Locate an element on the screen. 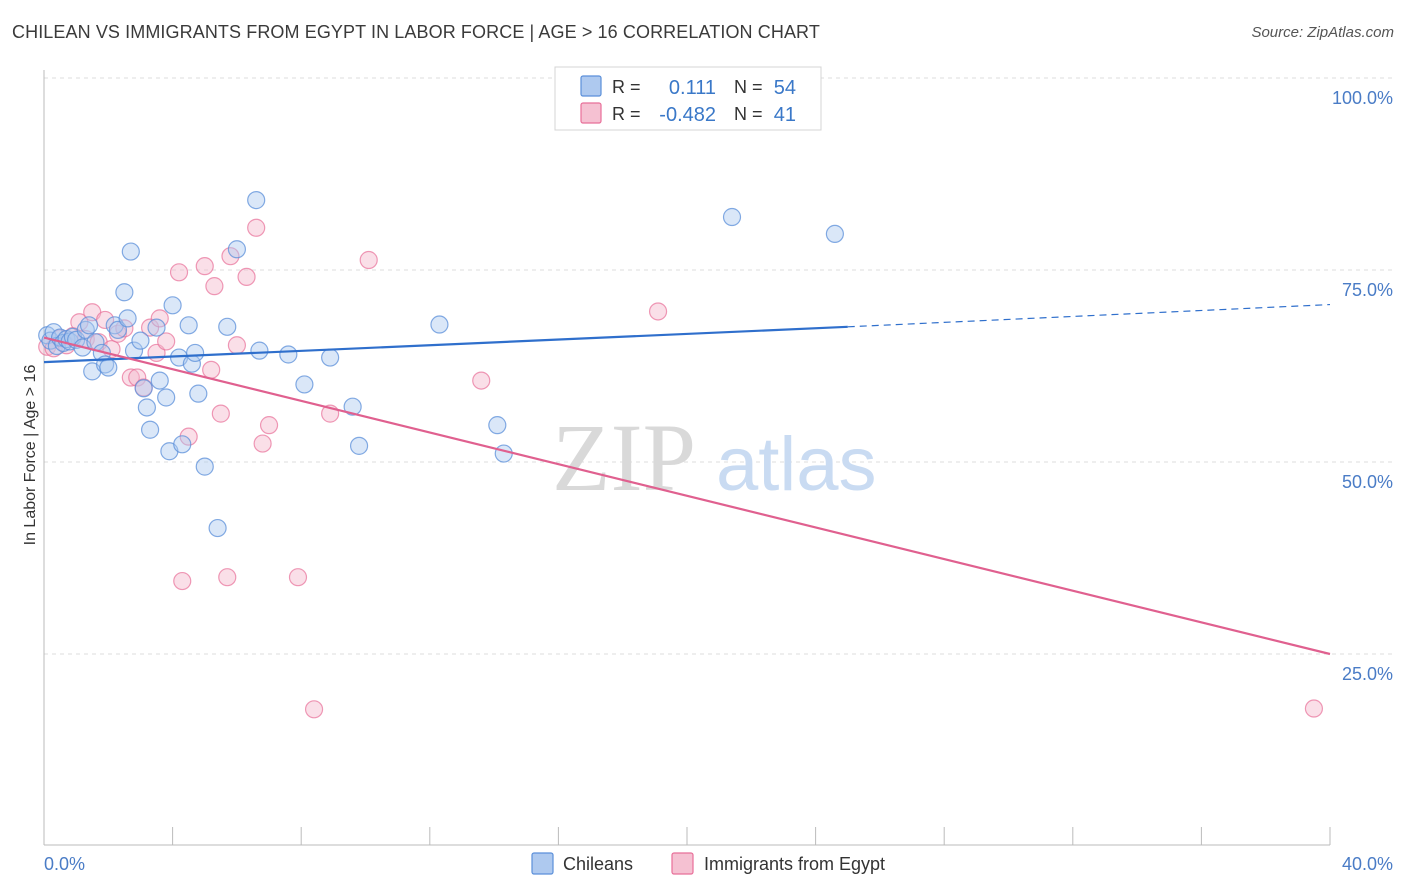 The height and width of the screenshot is (892, 1406). series-legend-swatch-chileans is located at coordinates (542, 863).